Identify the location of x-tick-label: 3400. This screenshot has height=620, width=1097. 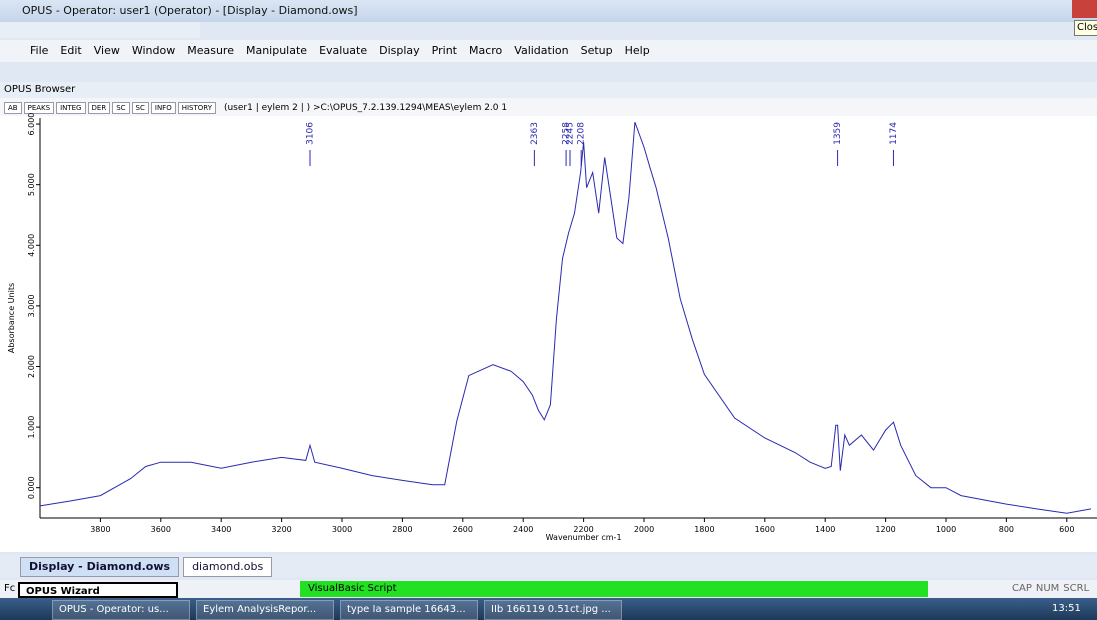
(221, 529).